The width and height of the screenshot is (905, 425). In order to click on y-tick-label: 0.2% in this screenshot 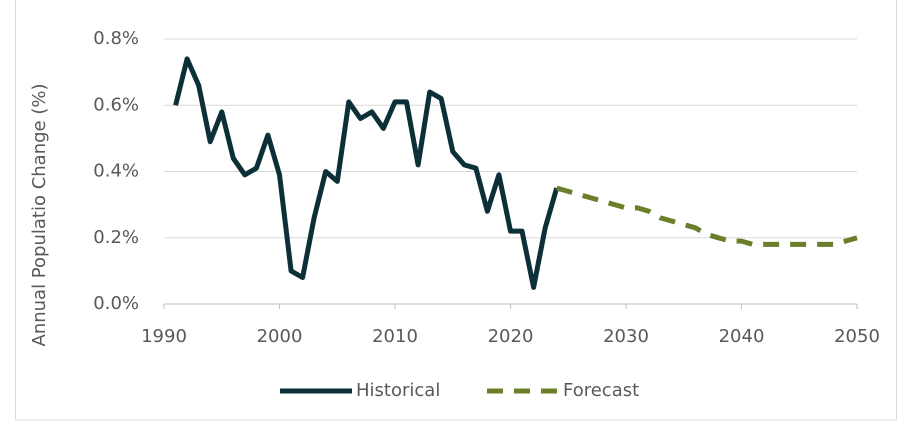, I will do `click(116, 237)`.